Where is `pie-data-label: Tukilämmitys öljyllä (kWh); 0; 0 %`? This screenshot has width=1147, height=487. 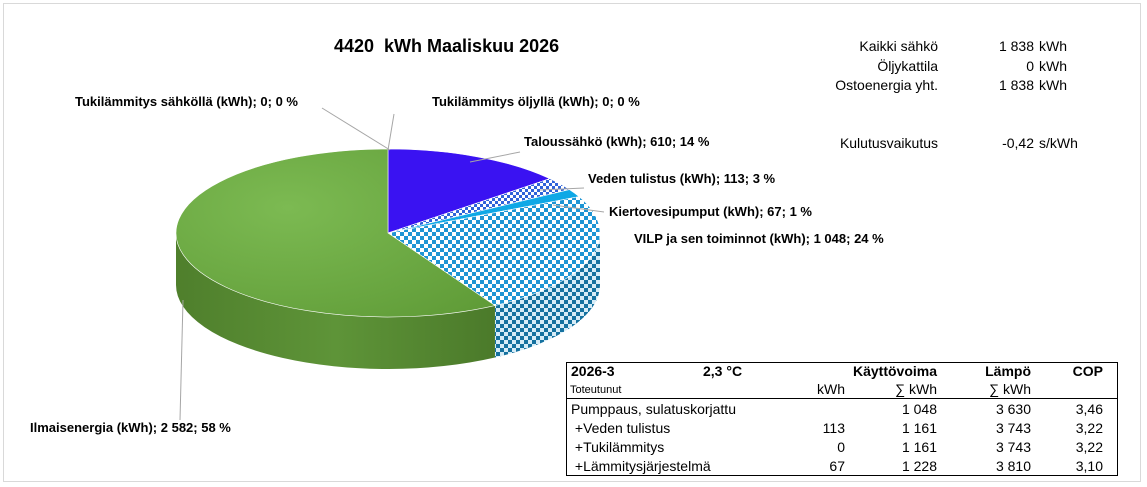 pie-data-label: Tukilämmitys öljyllä (kWh); 0; 0 % is located at coordinates (536, 101).